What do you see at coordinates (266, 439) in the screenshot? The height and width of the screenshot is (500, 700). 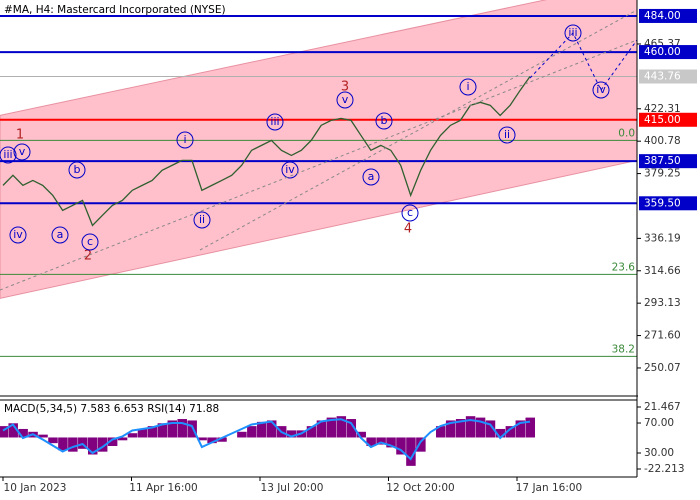 I see `rsi-line` at bounding box center [266, 439].